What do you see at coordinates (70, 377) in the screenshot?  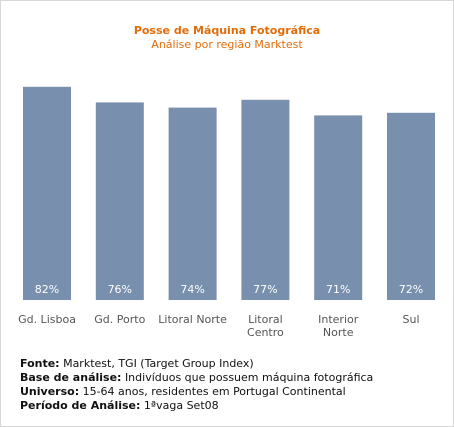 I see `note-base-key: Base de análise:` at bounding box center [70, 377].